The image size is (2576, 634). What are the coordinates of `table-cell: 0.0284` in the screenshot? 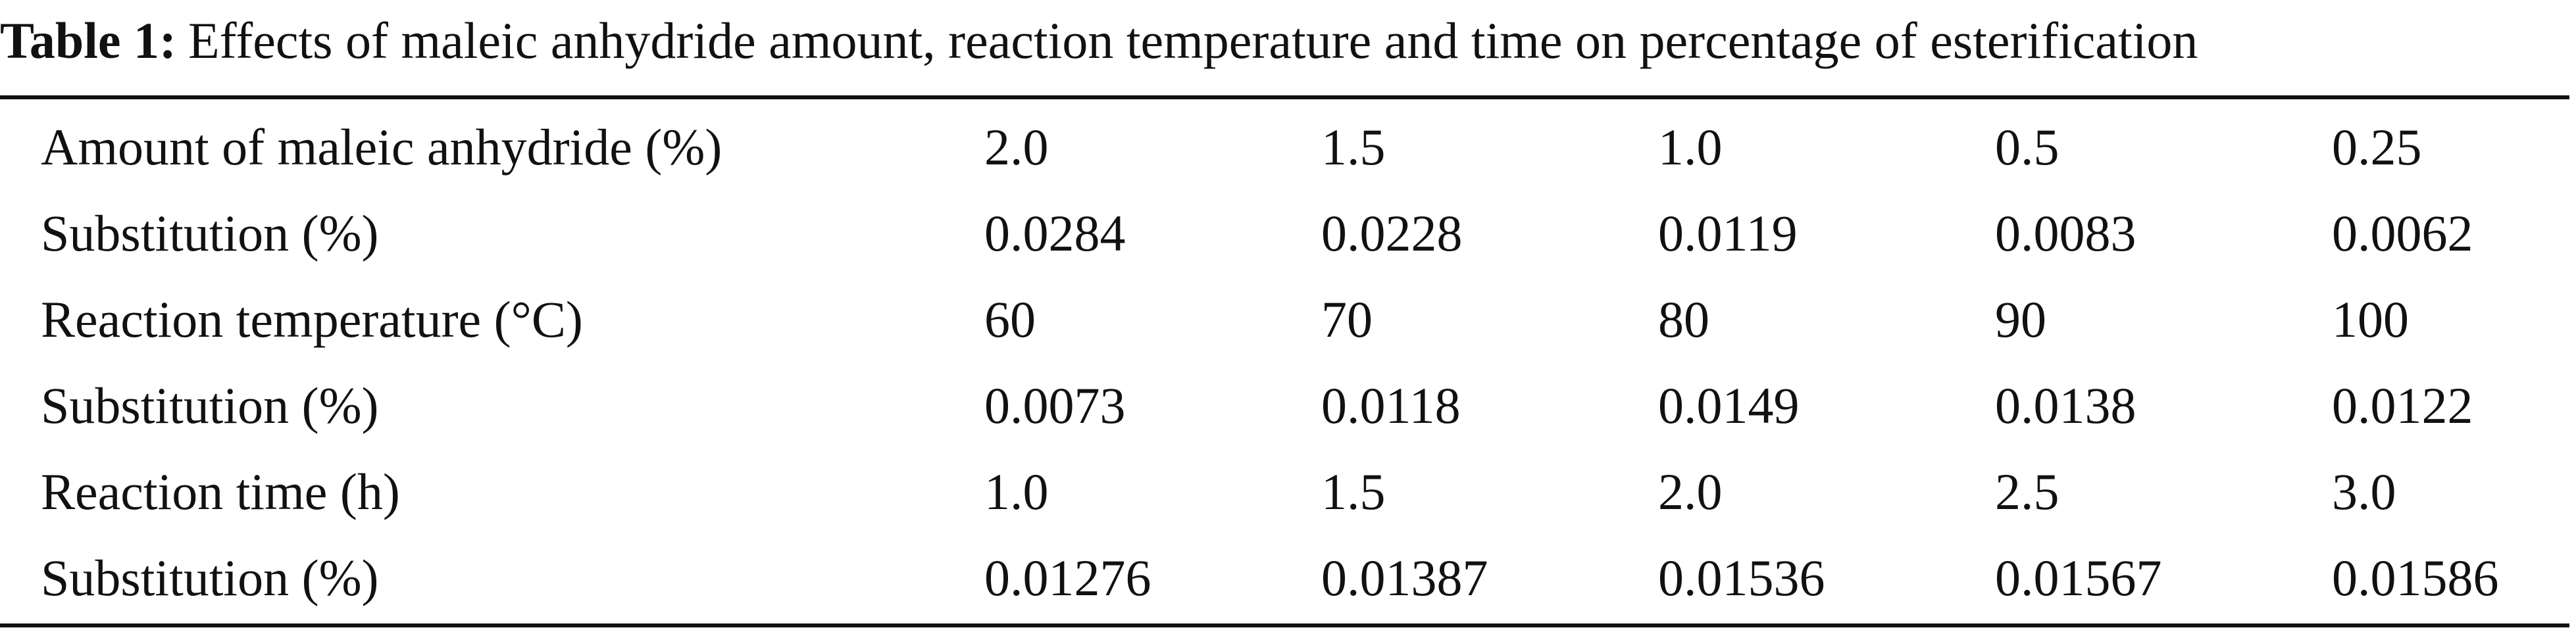 It's located at (1055, 234).